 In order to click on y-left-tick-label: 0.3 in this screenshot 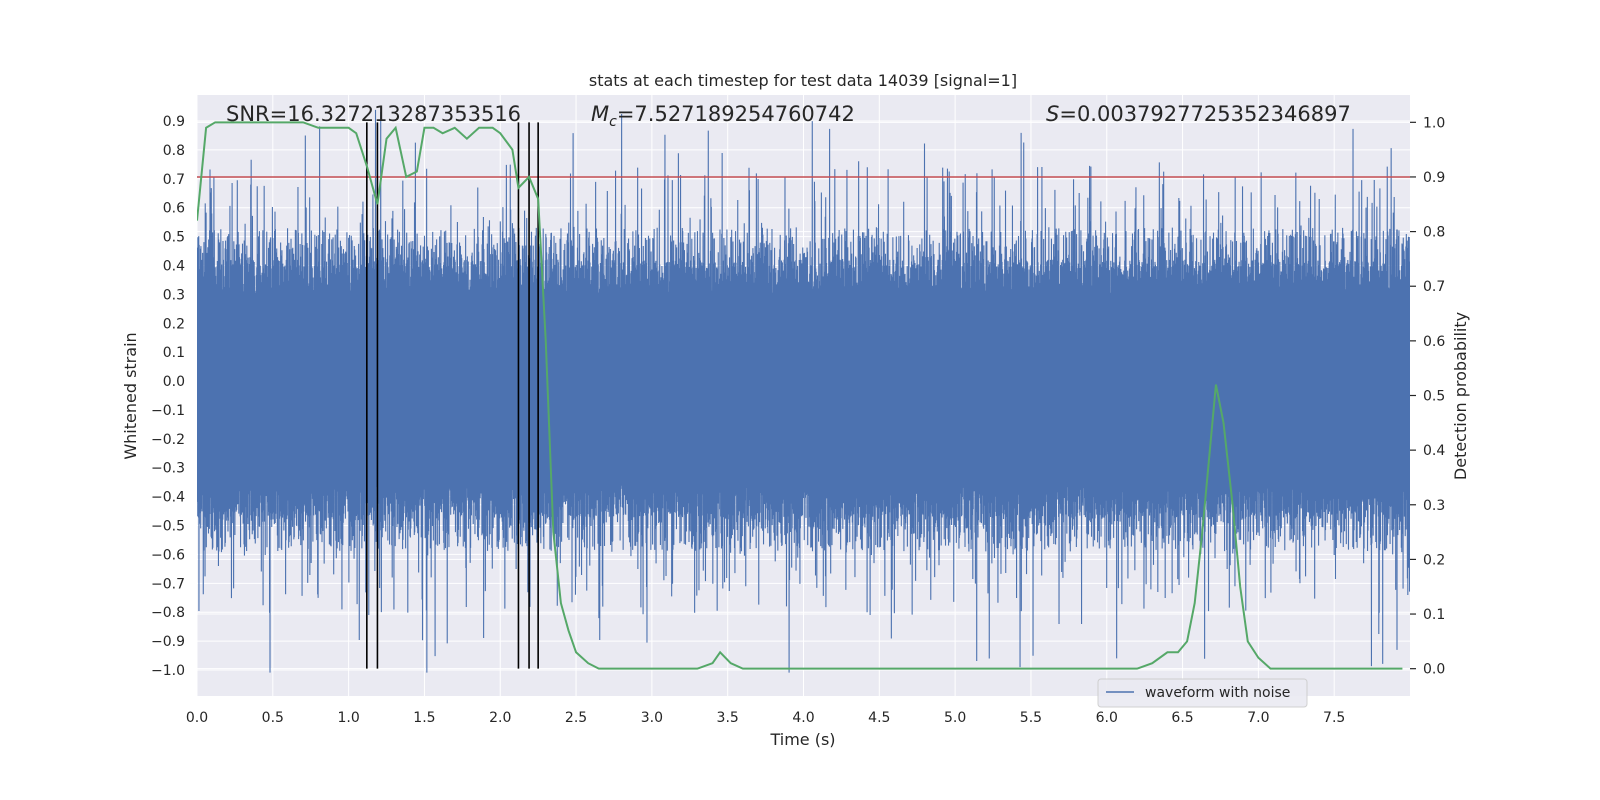, I will do `click(174, 295)`.